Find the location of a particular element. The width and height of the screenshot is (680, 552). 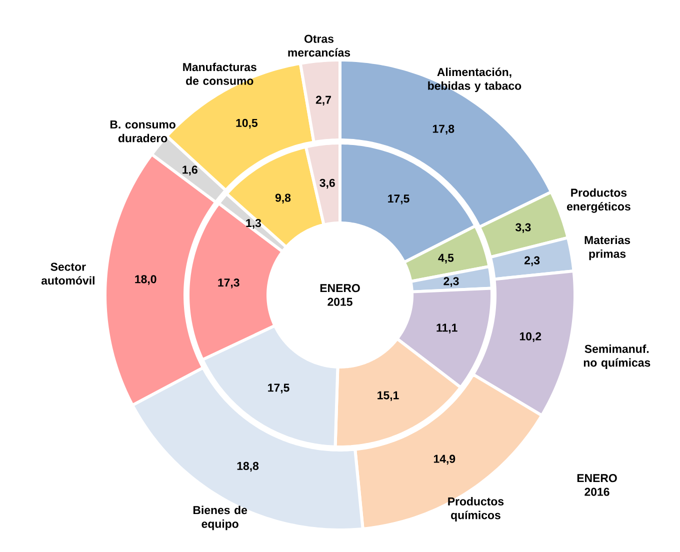

data-label: 1,6 is located at coordinates (190, 171).